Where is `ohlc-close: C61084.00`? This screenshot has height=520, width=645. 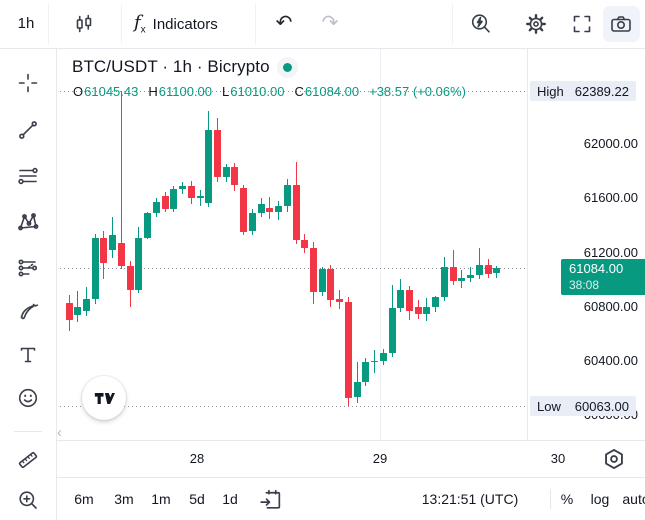
ohlc-close: C61084.00 is located at coordinates (327, 91).